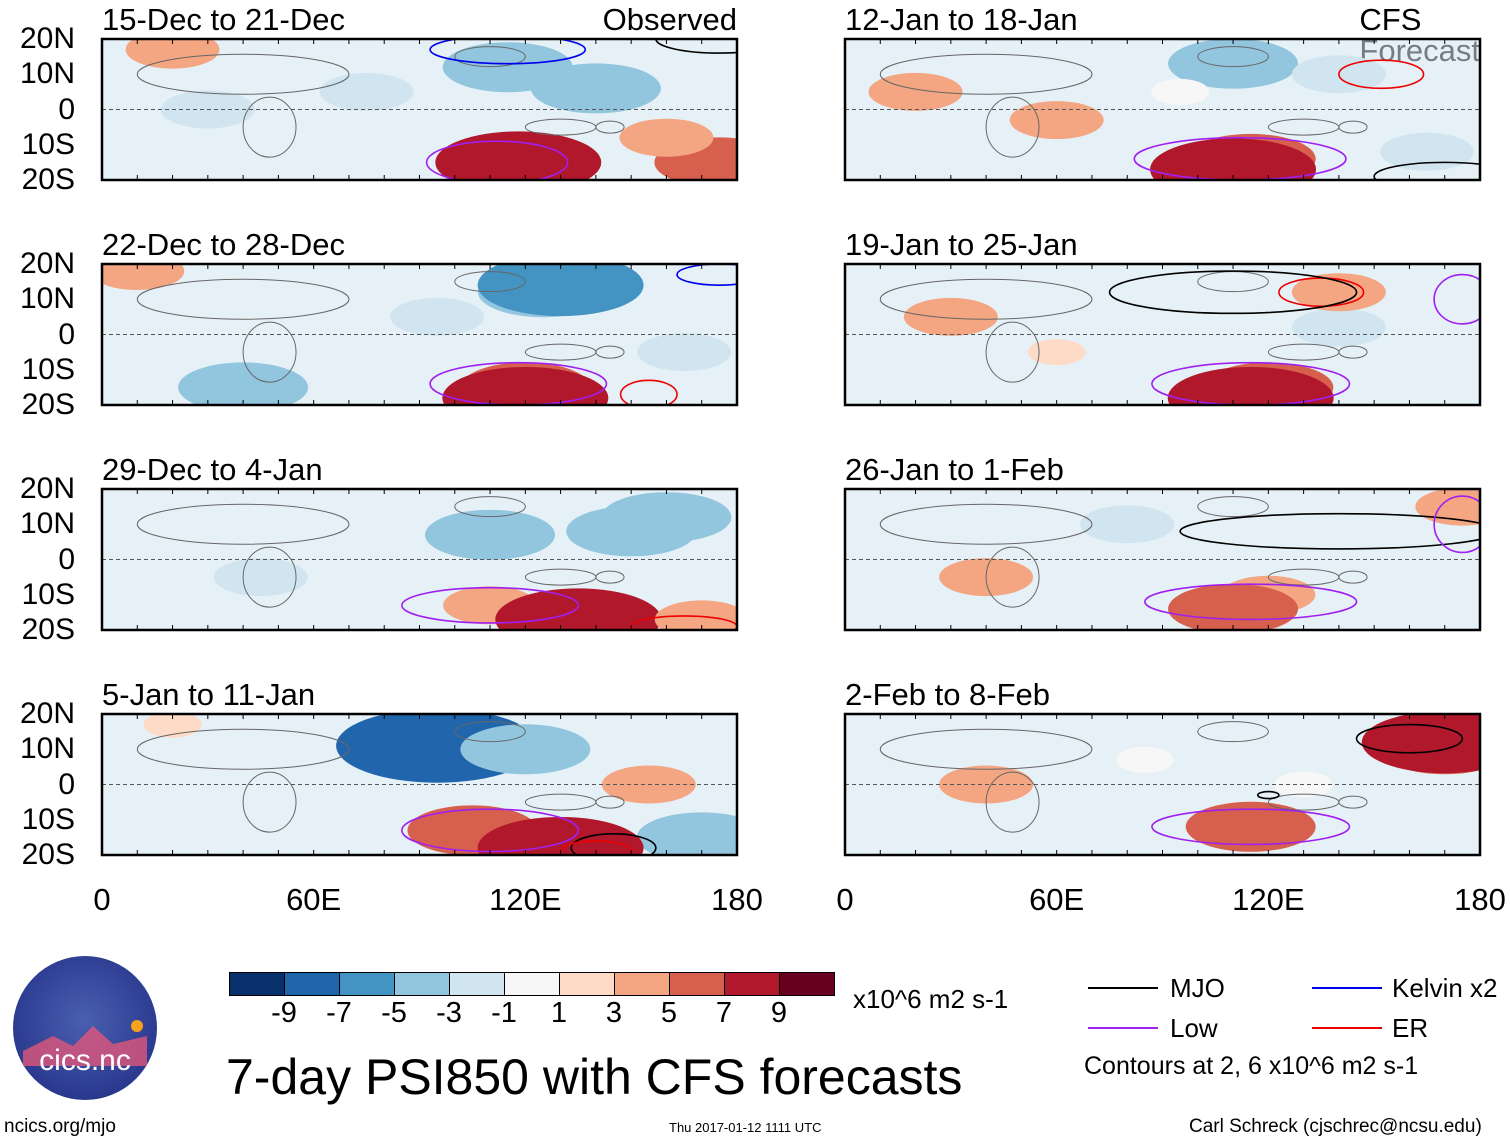  What do you see at coordinates (223, 19) in the screenshot?
I see `panel-title: 15-Dec to 21-Dec` at bounding box center [223, 19].